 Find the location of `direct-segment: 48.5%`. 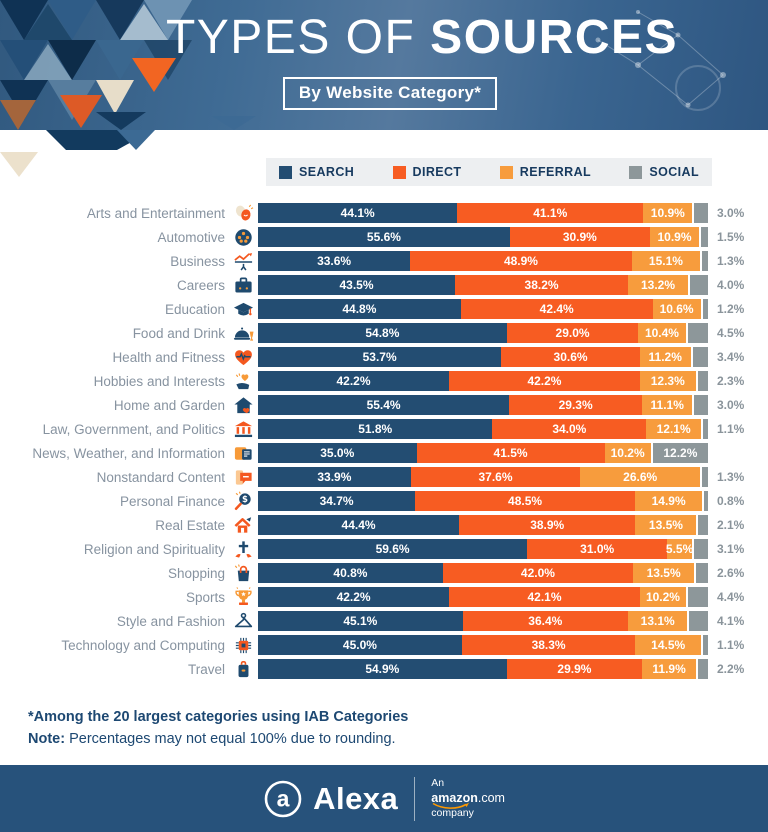

direct-segment: 48.5% is located at coordinates (525, 501).